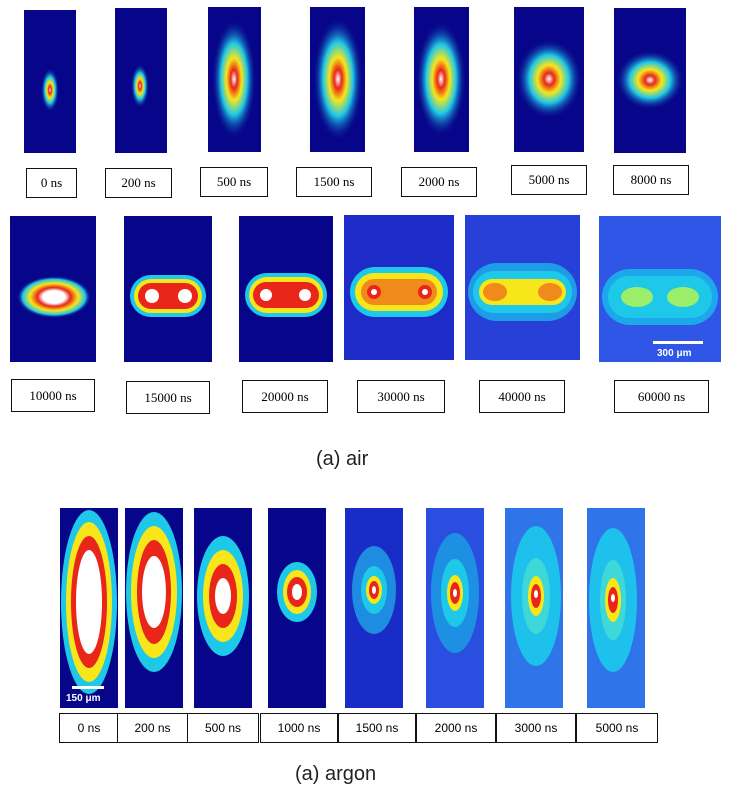 Image resolution: width=739 pixels, height=800 pixels. What do you see at coordinates (660, 289) in the screenshot?
I see `air-image-60000ns: 300 μm` at bounding box center [660, 289].